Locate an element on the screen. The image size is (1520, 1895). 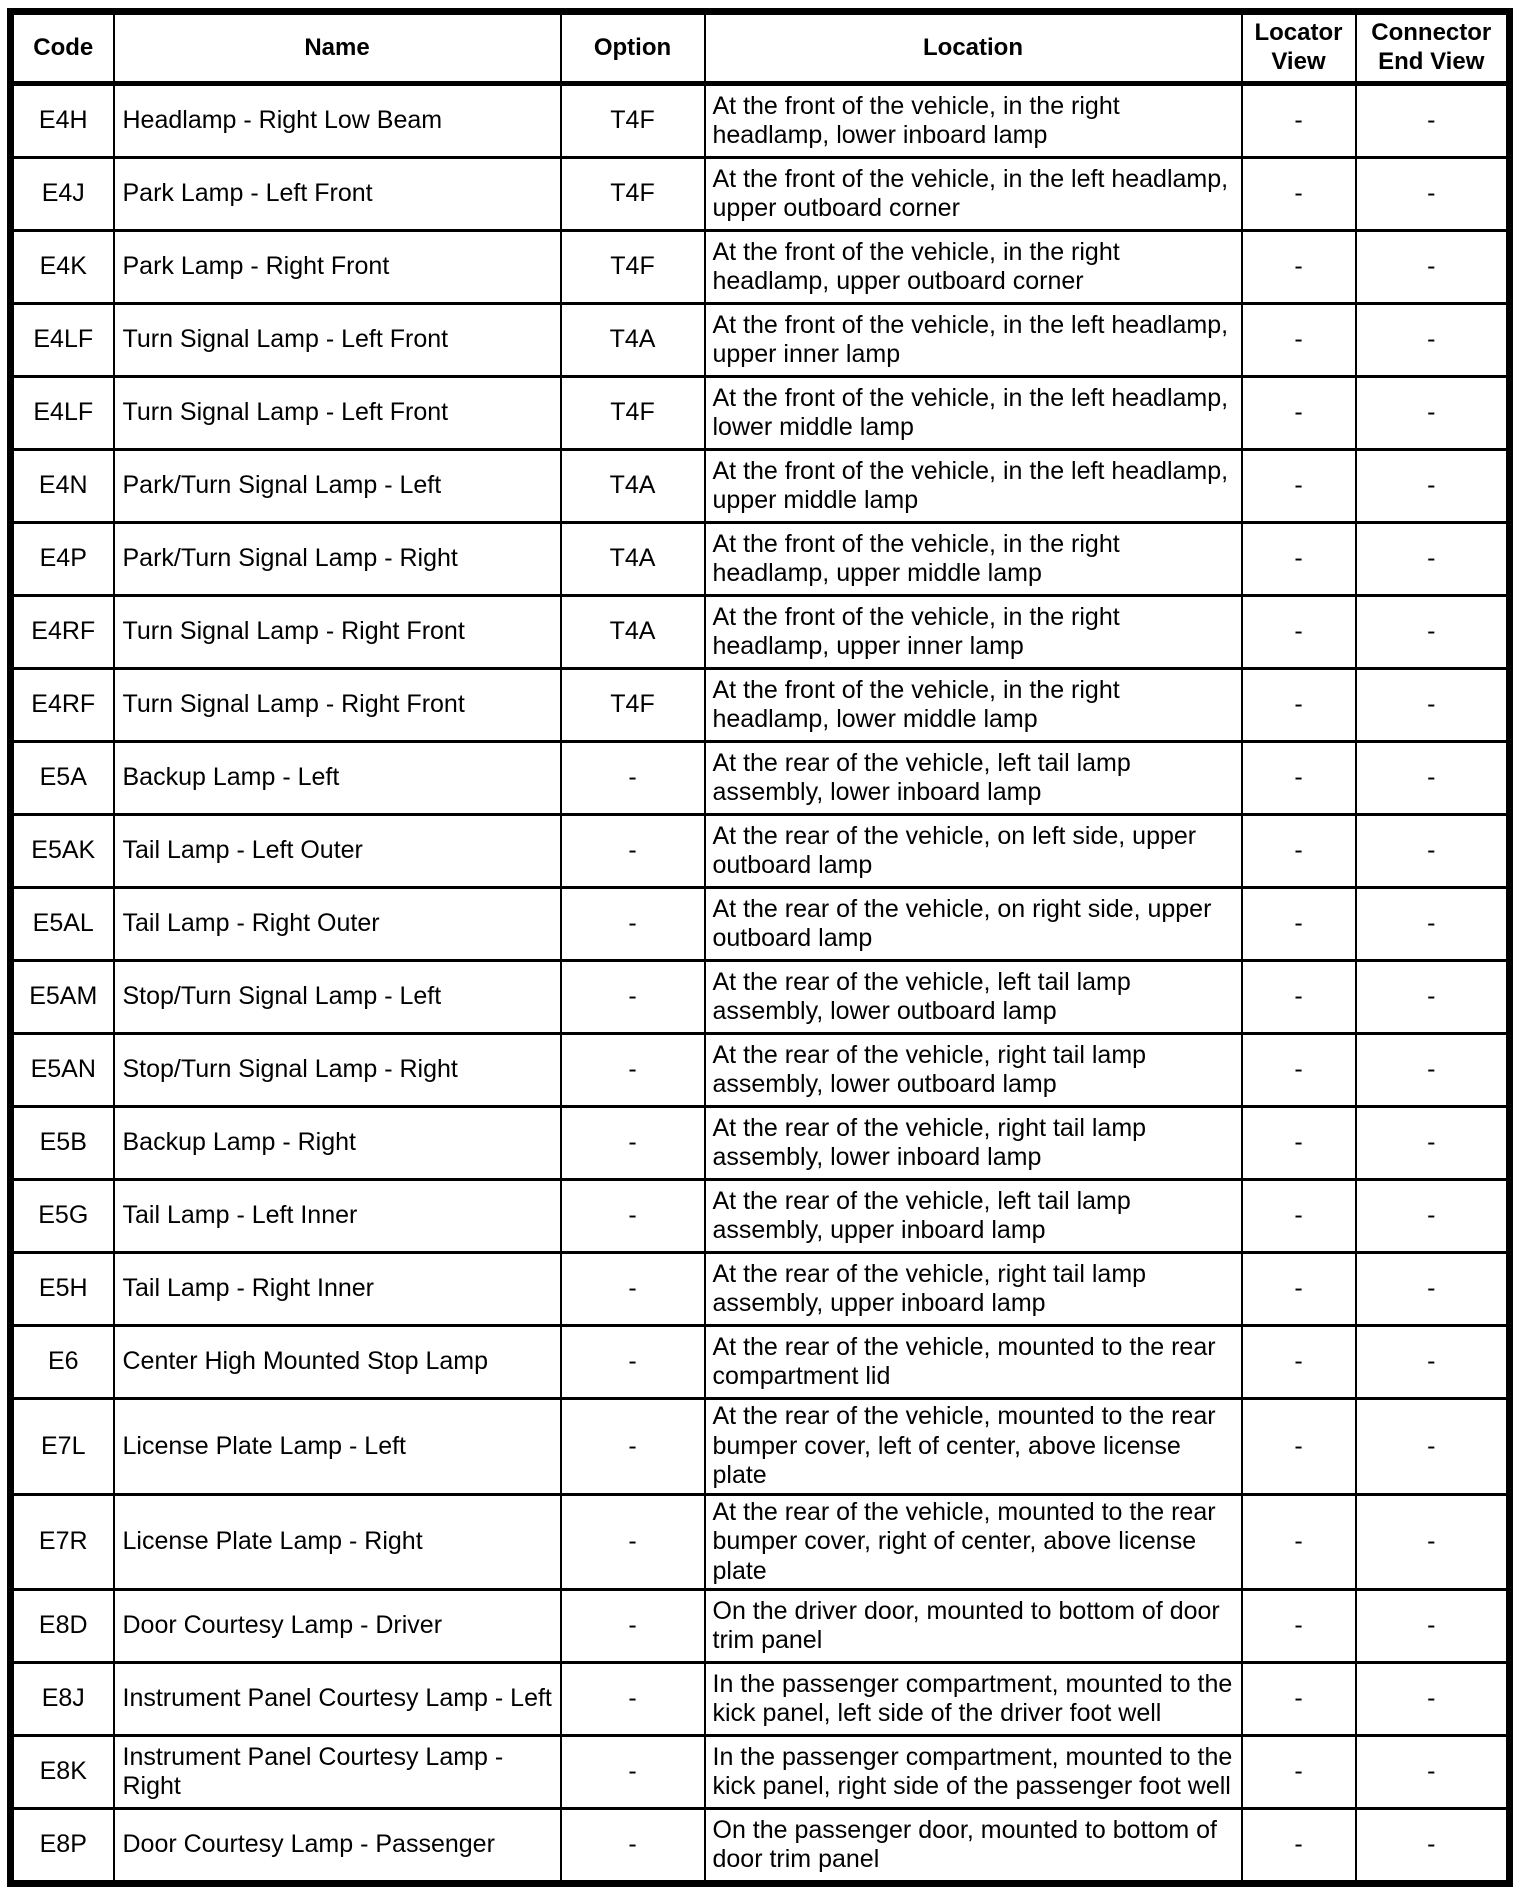
code-cell: E5AN is located at coordinates (62, 1070).